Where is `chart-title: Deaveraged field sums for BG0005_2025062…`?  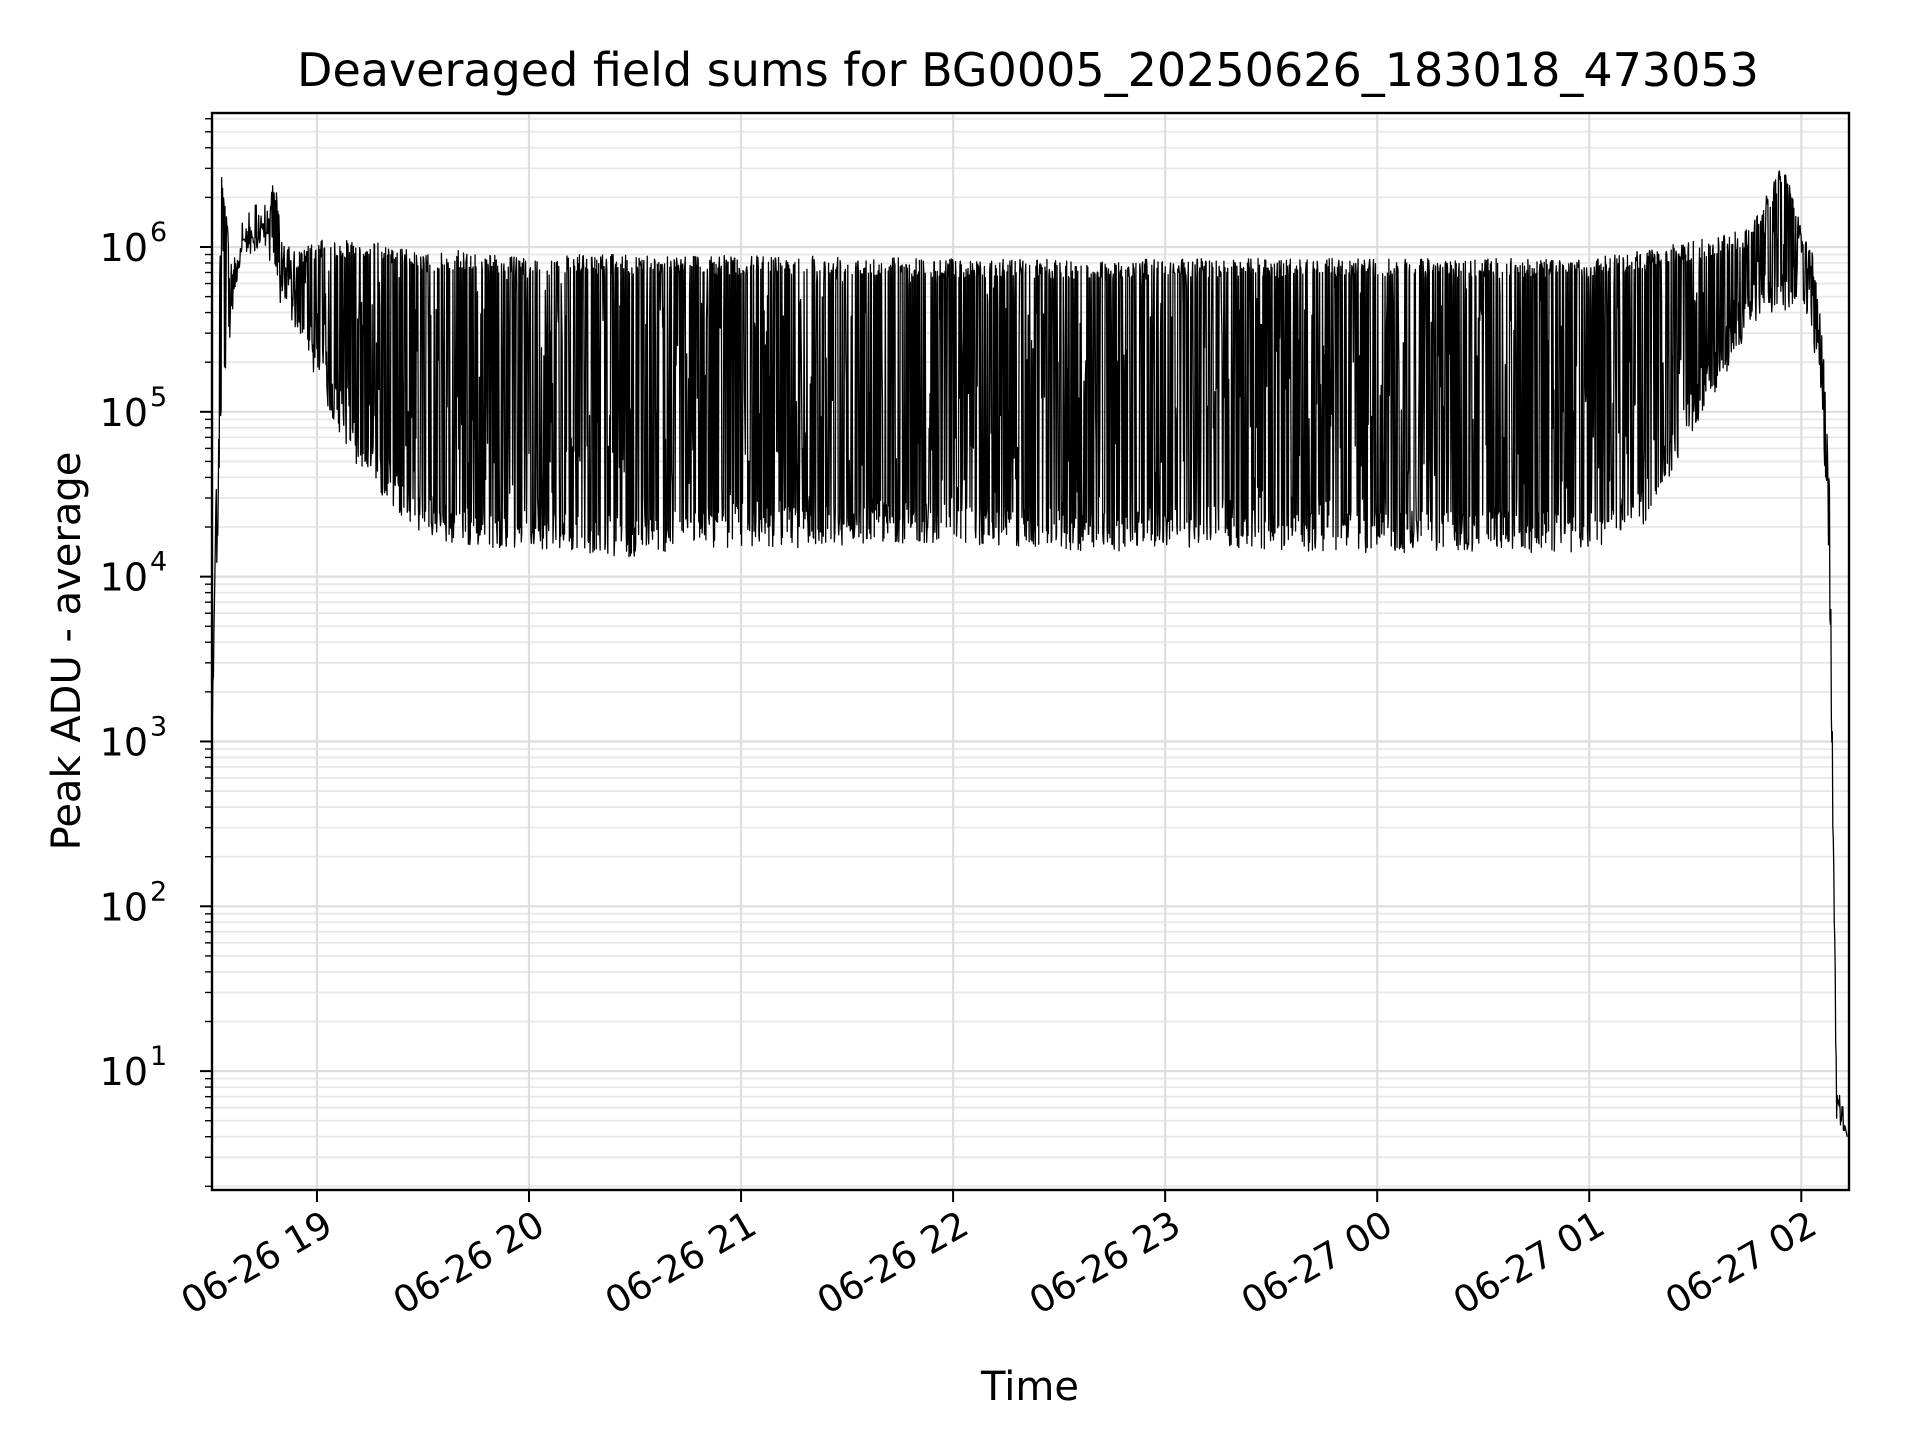
chart-title: Deaveraged field sums for BG0005_2025062… is located at coordinates (1028, 70).